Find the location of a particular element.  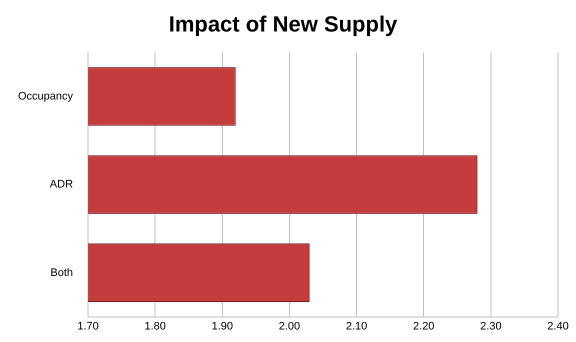

y-tick-label: ADR is located at coordinates (62, 184).